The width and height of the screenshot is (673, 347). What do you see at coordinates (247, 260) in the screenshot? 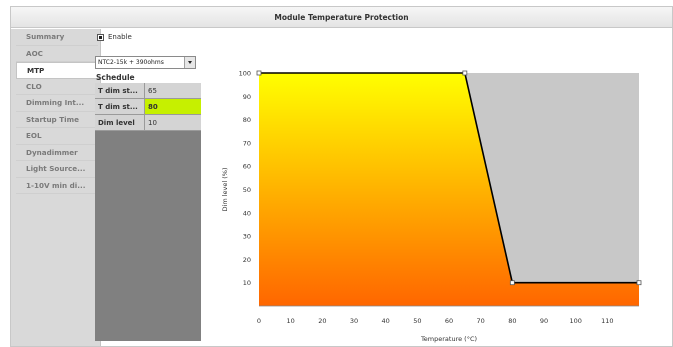
I see `y-tick-label: 20` at bounding box center [247, 260].